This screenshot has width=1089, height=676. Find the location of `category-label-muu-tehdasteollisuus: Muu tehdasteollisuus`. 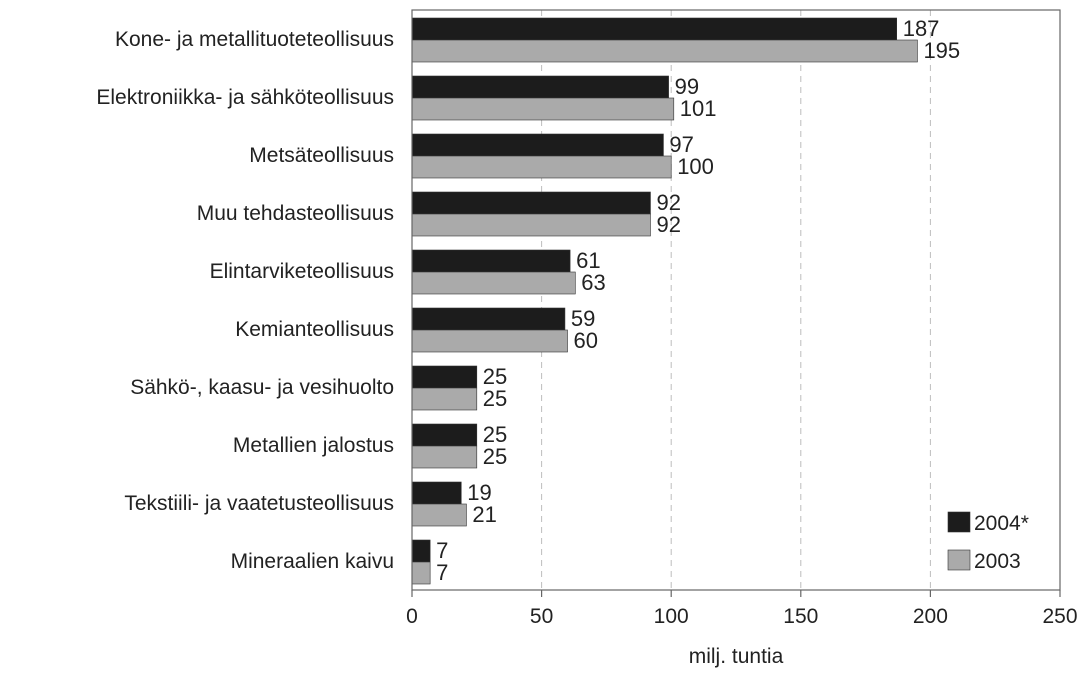

category-label-muu-tehdasteollisuus: Muu tehdasteollisuus is located at coordinates (295, 213).